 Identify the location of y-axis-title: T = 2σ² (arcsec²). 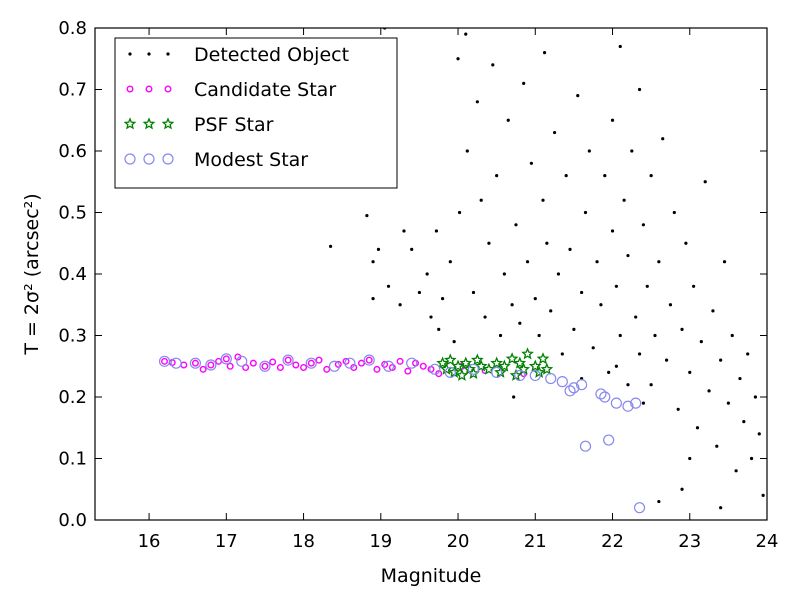
(32, 274).